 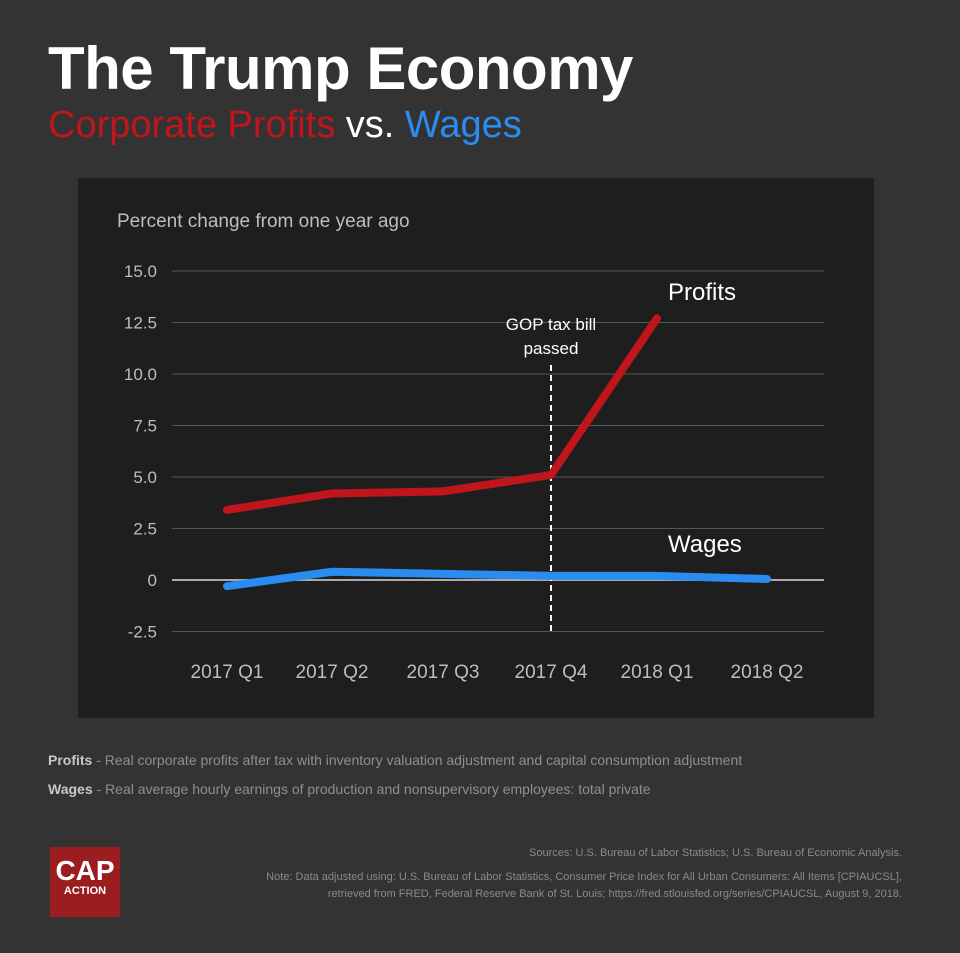 What do you see at coordinates (142, 632) in the screenshot?
I see `y-tick-label: -2.5` at bounding box center [142, 632].